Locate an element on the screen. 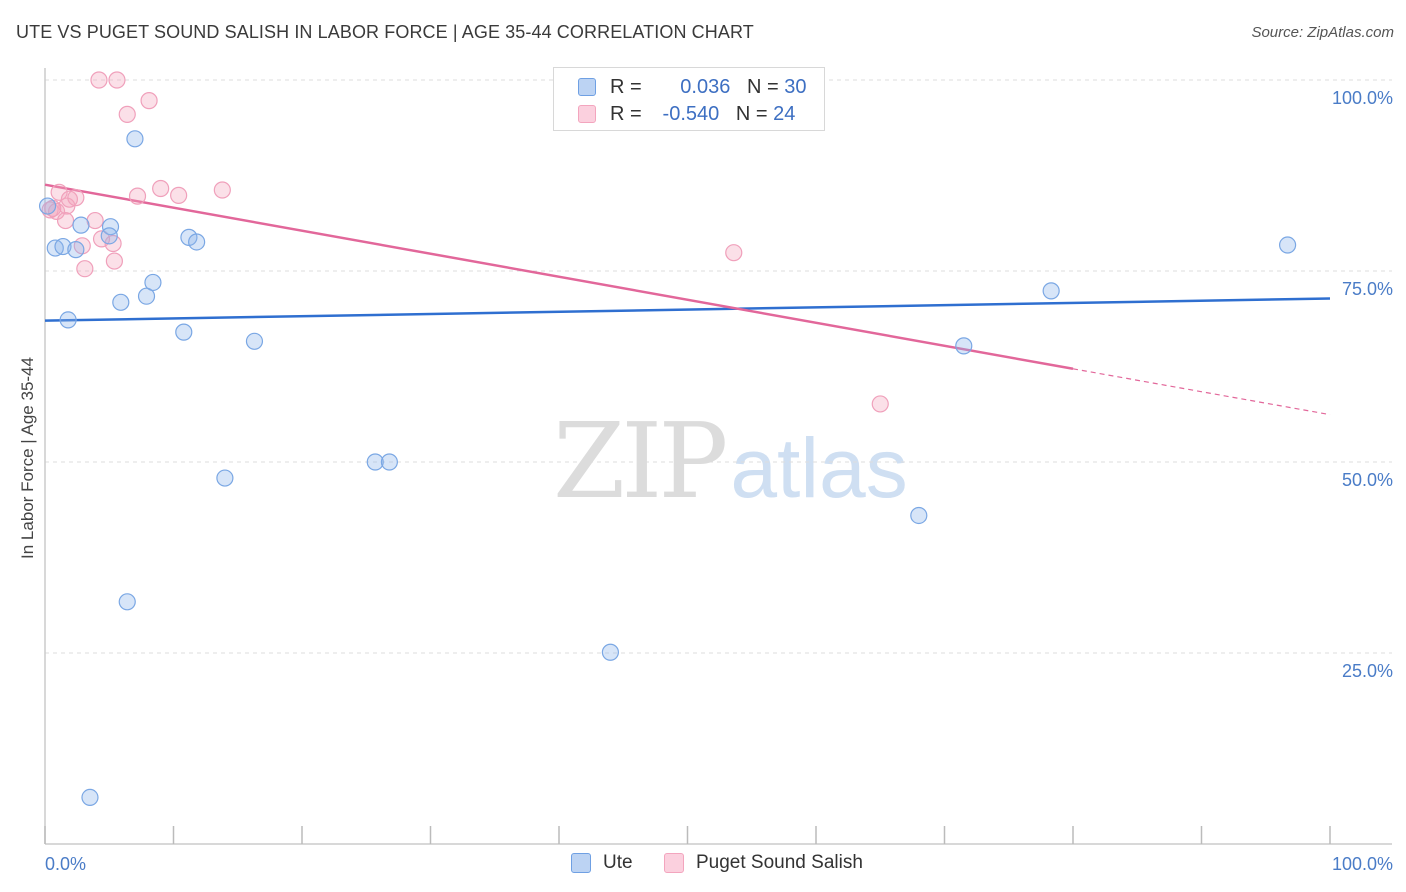  salish-r-label: R = is located at coordinates (626, 113).